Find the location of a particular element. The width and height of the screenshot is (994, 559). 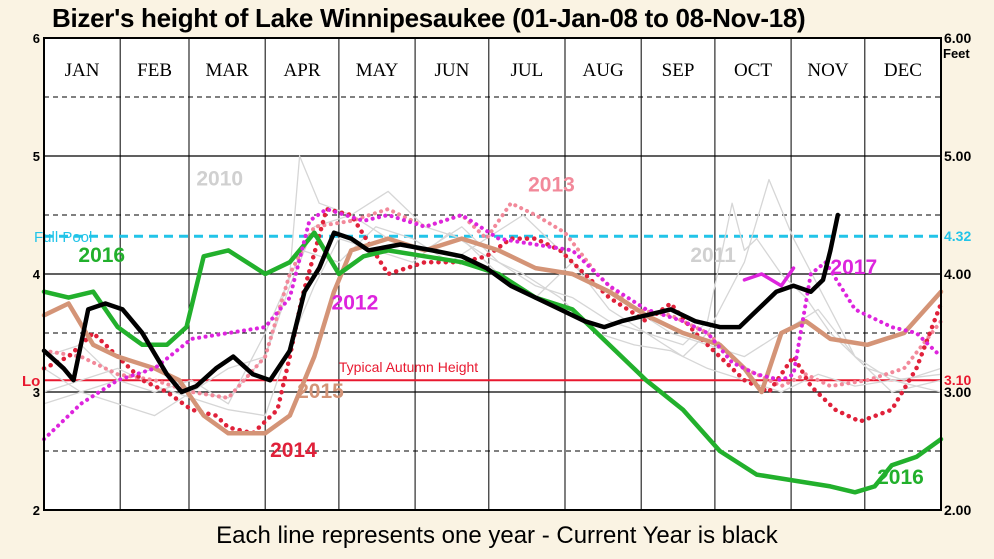

series-label-2011: 2011 is located at coordinates (713, 255).